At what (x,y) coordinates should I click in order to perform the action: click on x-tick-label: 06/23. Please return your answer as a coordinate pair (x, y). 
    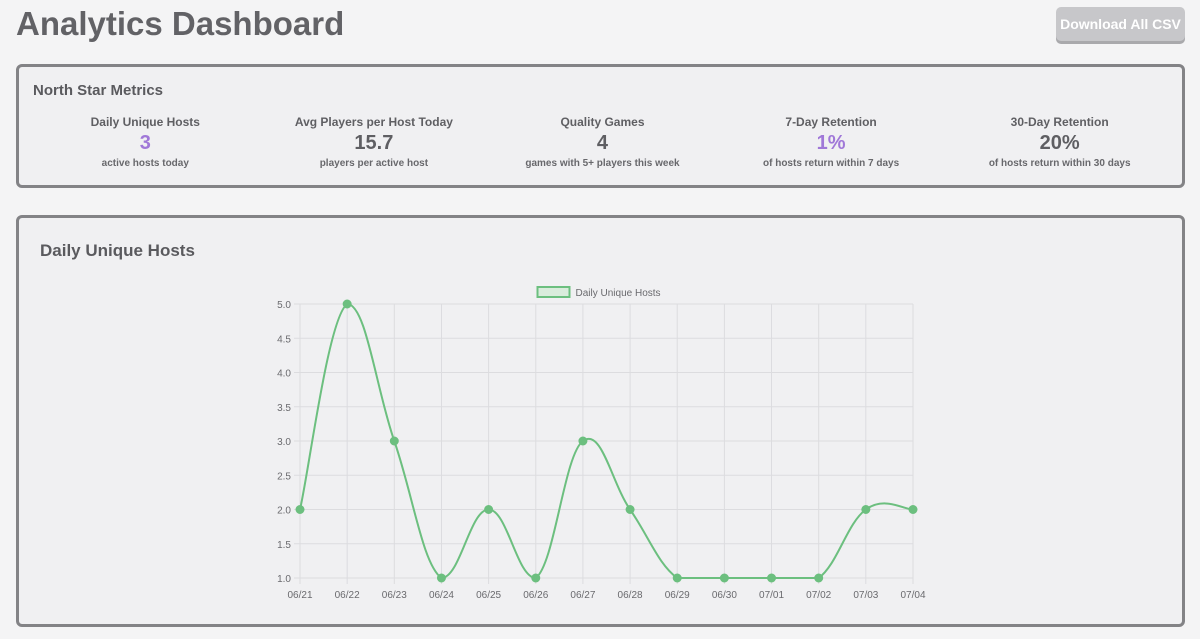
    Looking at the image, I should click on (394, 595).